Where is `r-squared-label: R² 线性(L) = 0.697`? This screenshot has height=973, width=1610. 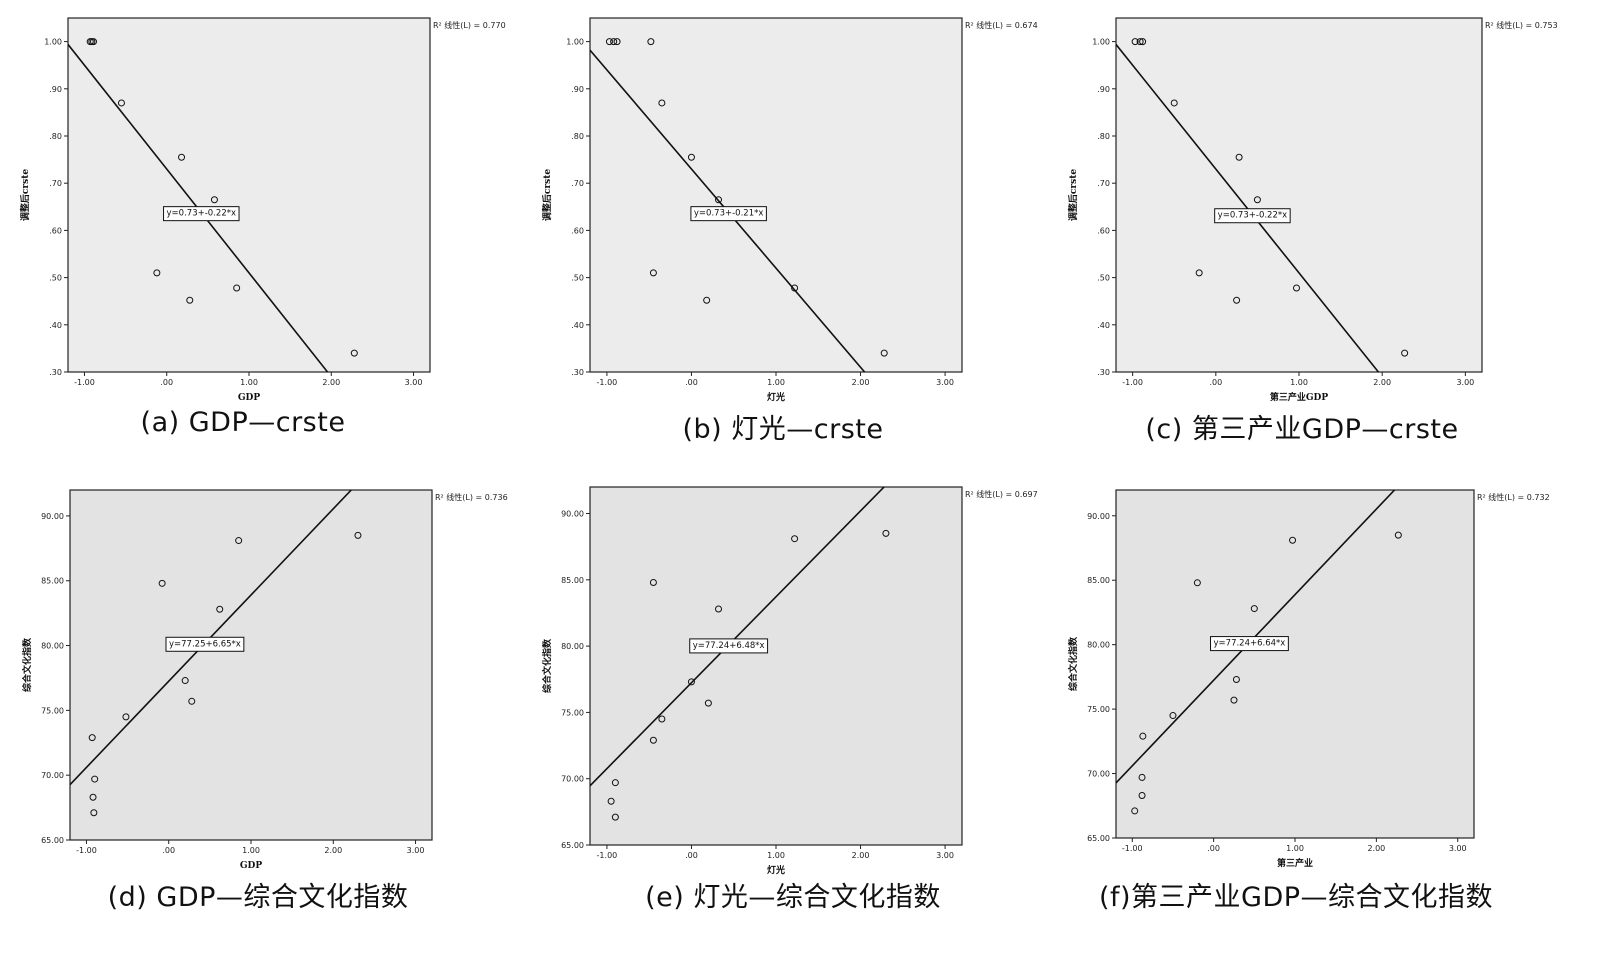
r-squared-label: R² 线性(L) = 0.697 is located at coordinates (1001, 494).